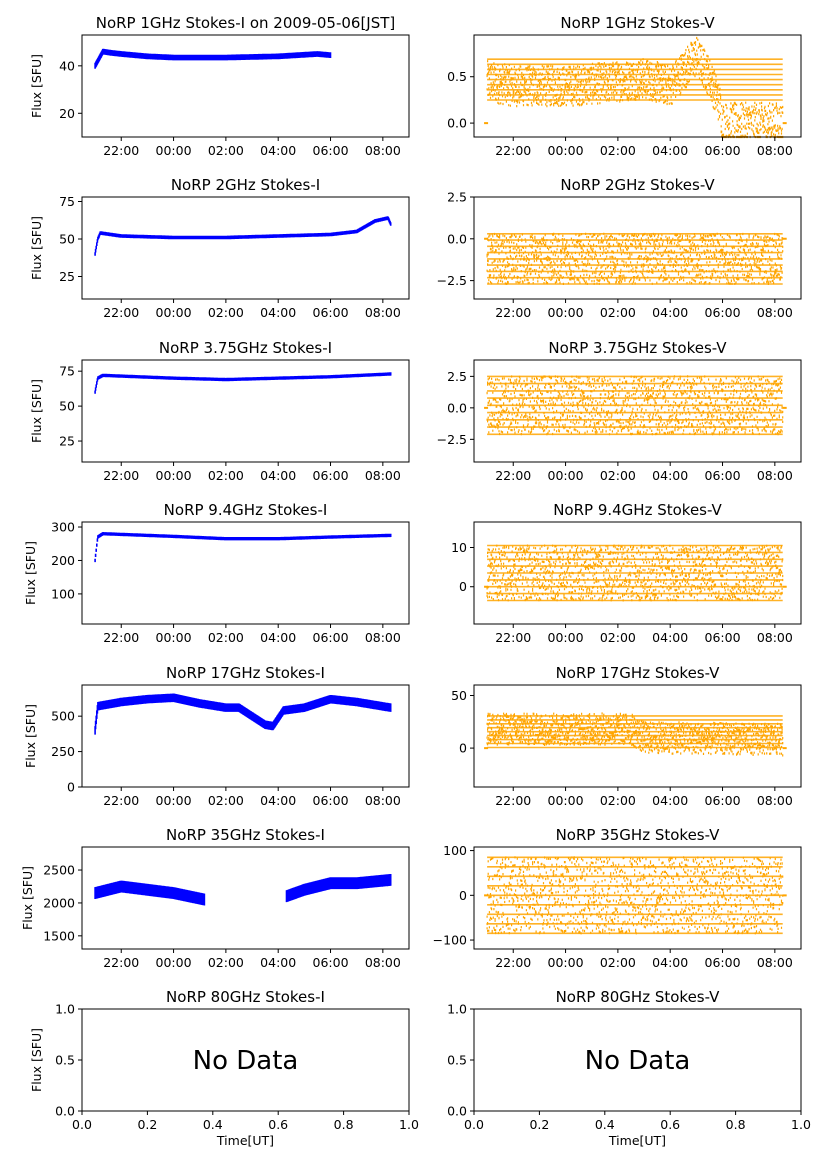 Image resolution: width=827 pixels, height=1169 pixels. I want to click on y-tick-label: 2500, so click(59, 870).